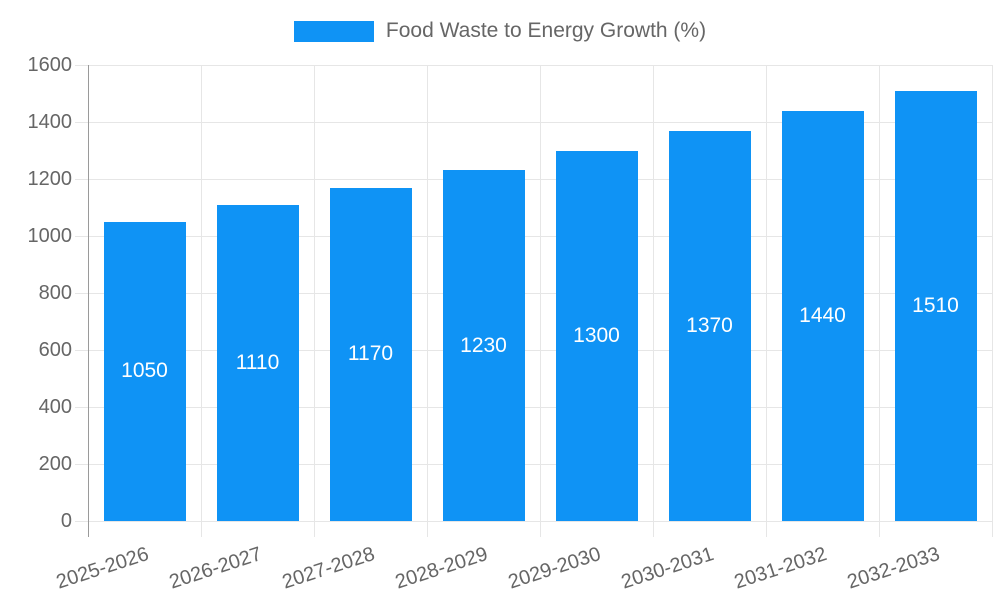 This screenshot has width=1000, height=600. I want to click on legend-label: Food Waste to Energy Growth (%), so click(546, 30).